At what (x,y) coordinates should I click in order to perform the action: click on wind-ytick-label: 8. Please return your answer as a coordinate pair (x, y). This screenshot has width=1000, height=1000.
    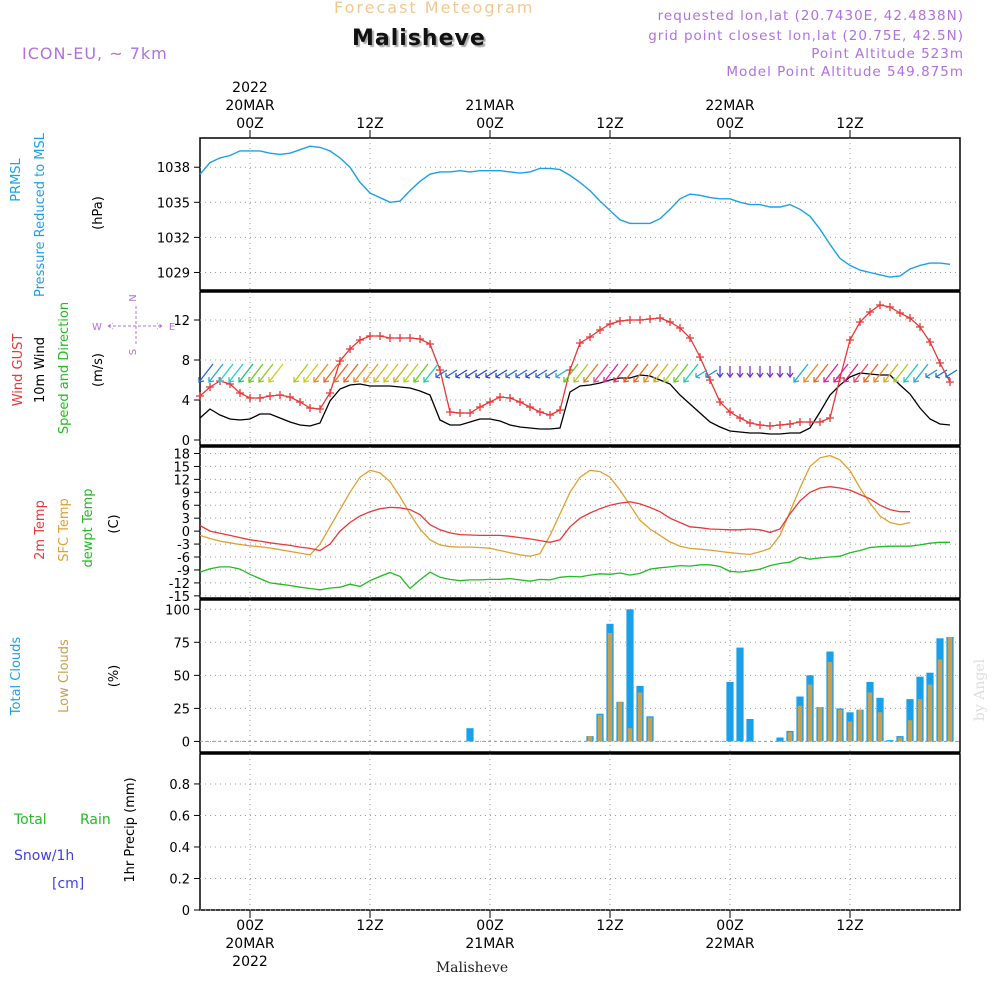
    Looking at the image, I should click on (186, 361).